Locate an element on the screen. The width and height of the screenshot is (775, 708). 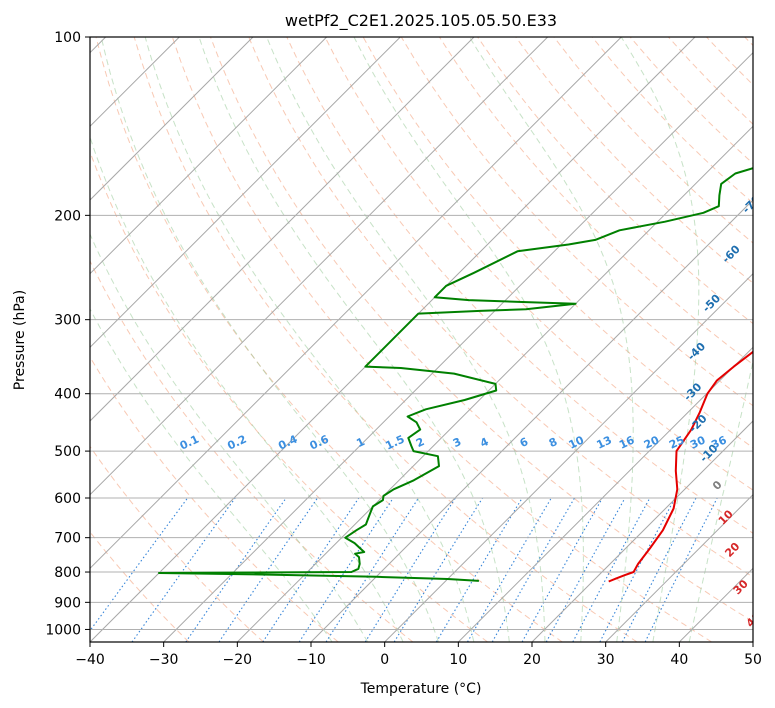
x-tick-label: −10 is located at coordinates (311, 660).